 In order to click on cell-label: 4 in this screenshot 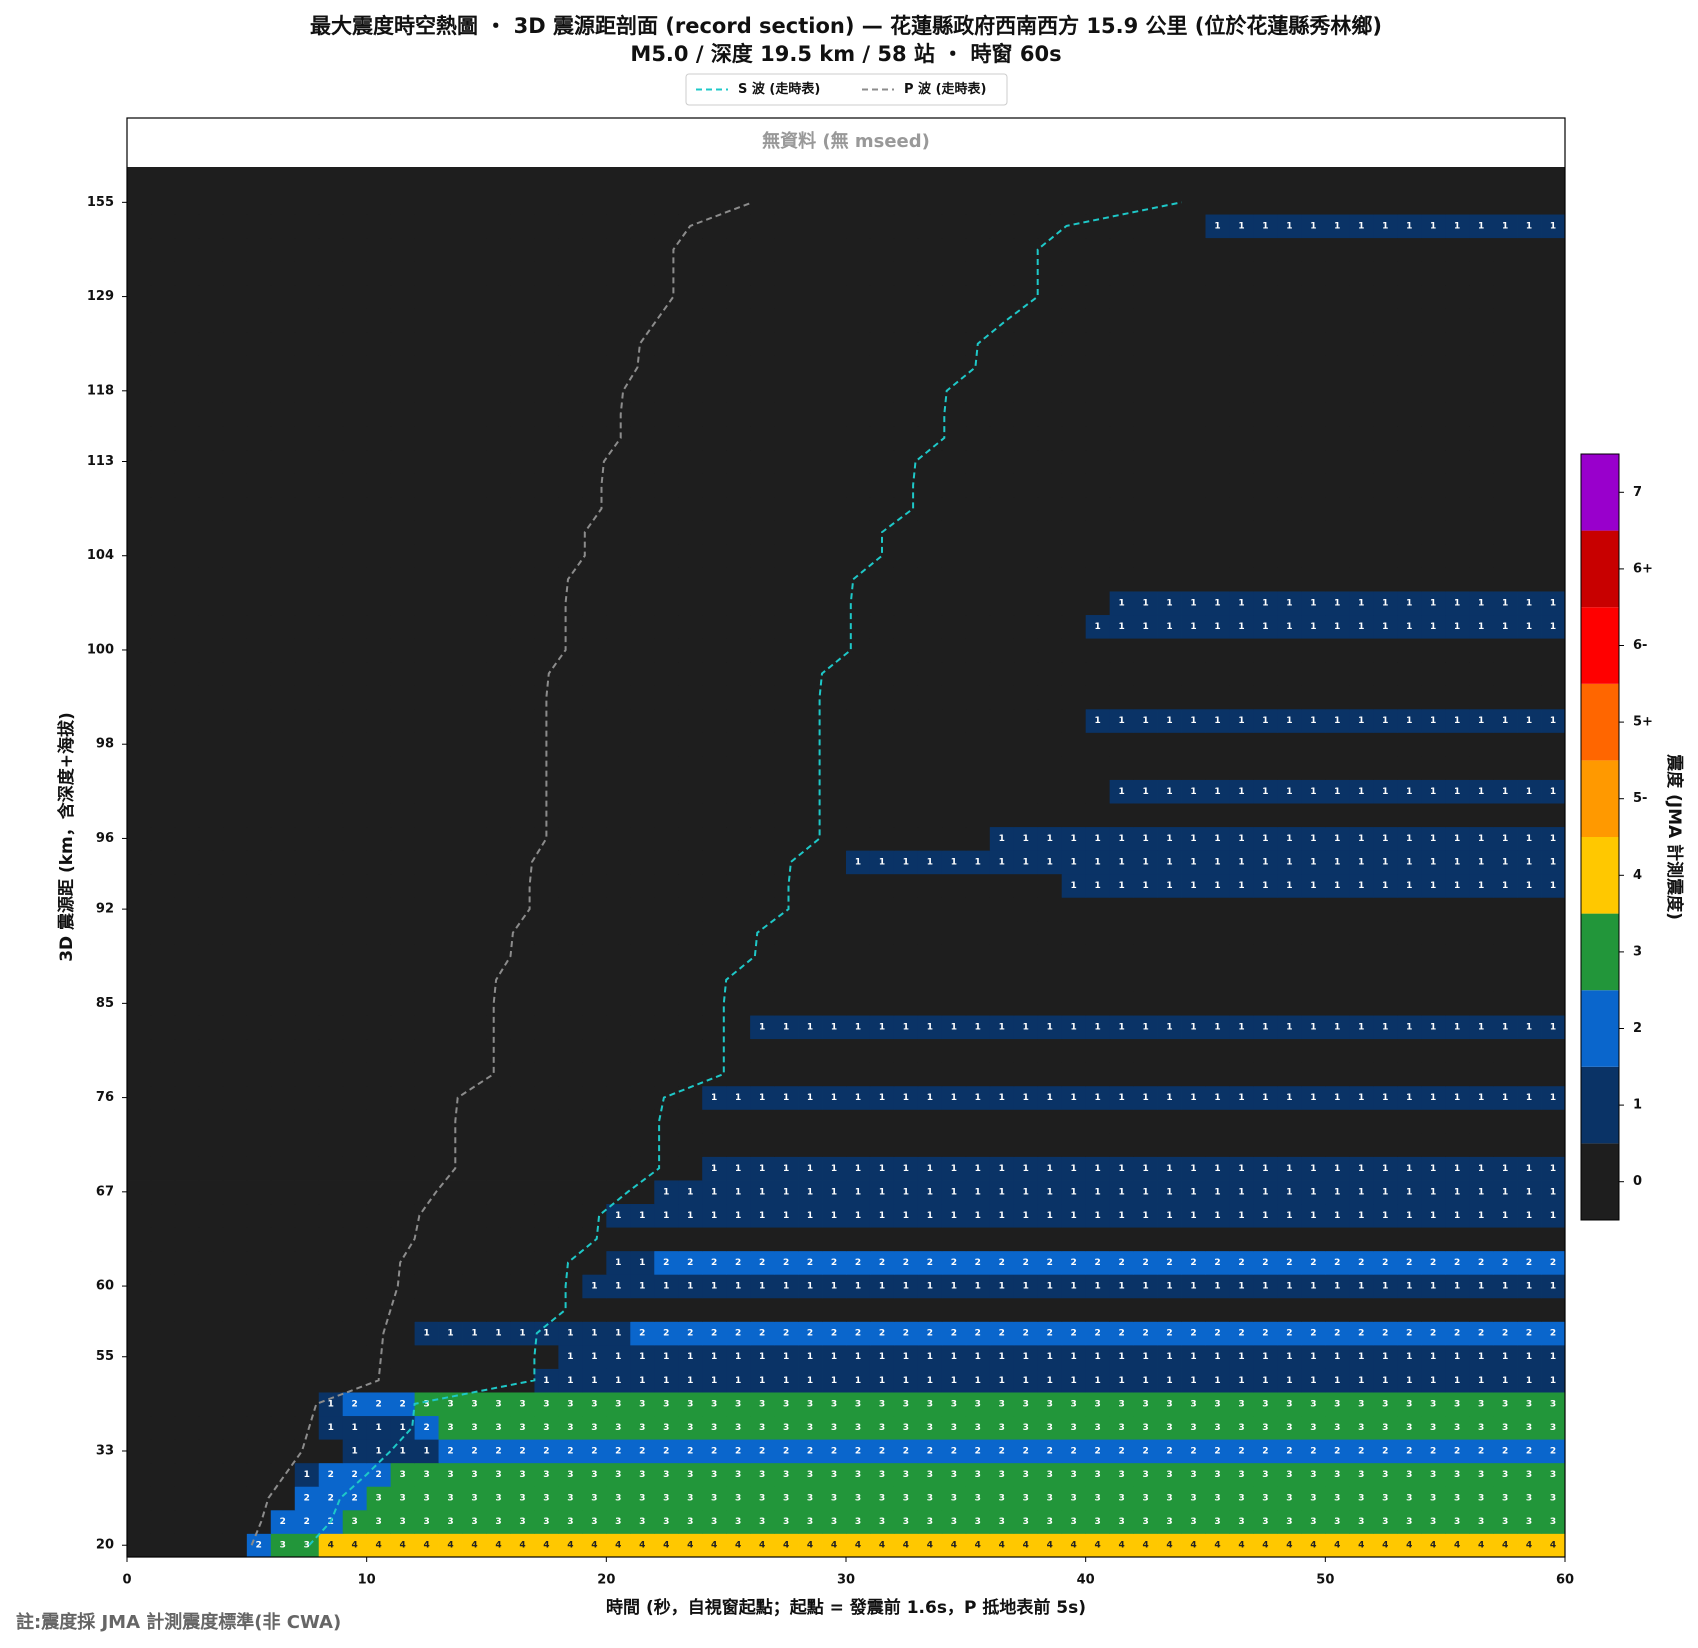, I will do `click(954, 1546)`.